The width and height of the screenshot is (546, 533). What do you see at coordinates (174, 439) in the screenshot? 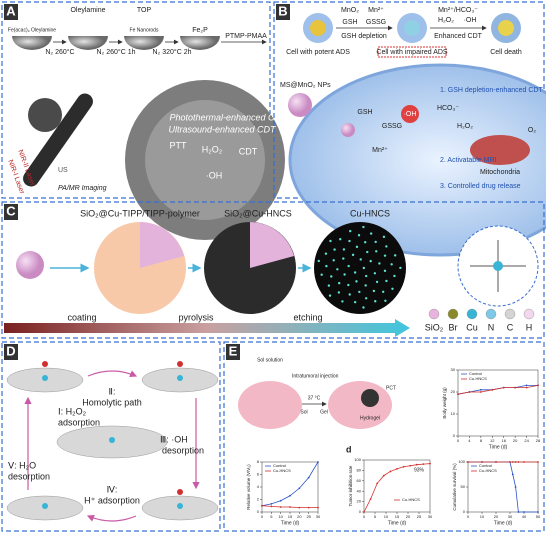
I see `step: Ⅲ: ·OH` at bounding box center [174, 439].